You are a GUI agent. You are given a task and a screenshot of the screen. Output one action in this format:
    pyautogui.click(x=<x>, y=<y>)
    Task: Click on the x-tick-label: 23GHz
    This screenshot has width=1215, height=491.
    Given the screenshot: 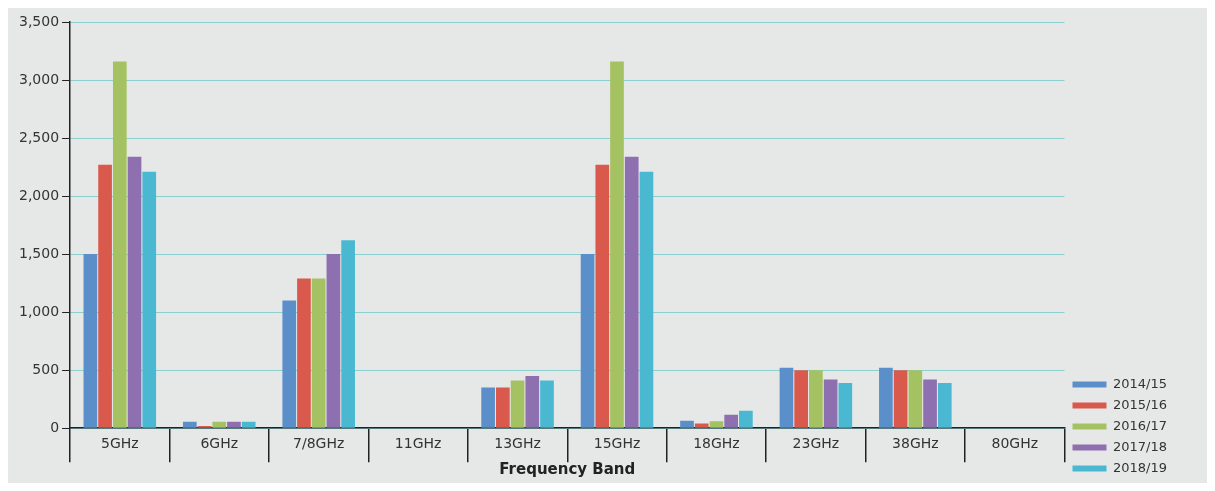 What is the action you would take?
    pyautogui.click(x=816, y=443)
    